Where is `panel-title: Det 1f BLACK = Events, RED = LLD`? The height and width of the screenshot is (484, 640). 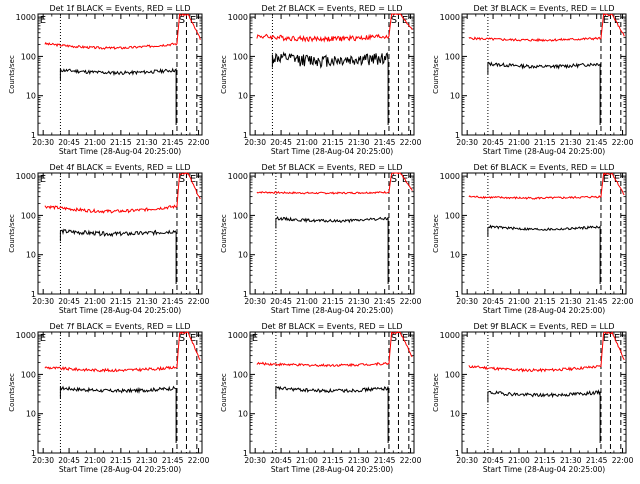 panel-title: Det 1f BLACK = Events, RED = LLD is located at coordinates (119, 8).